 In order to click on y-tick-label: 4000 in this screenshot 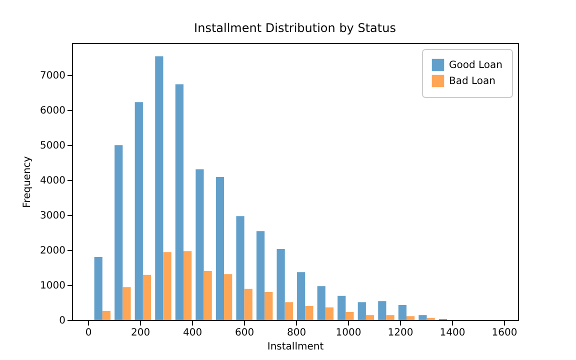, I will do `click(53, 181)`.